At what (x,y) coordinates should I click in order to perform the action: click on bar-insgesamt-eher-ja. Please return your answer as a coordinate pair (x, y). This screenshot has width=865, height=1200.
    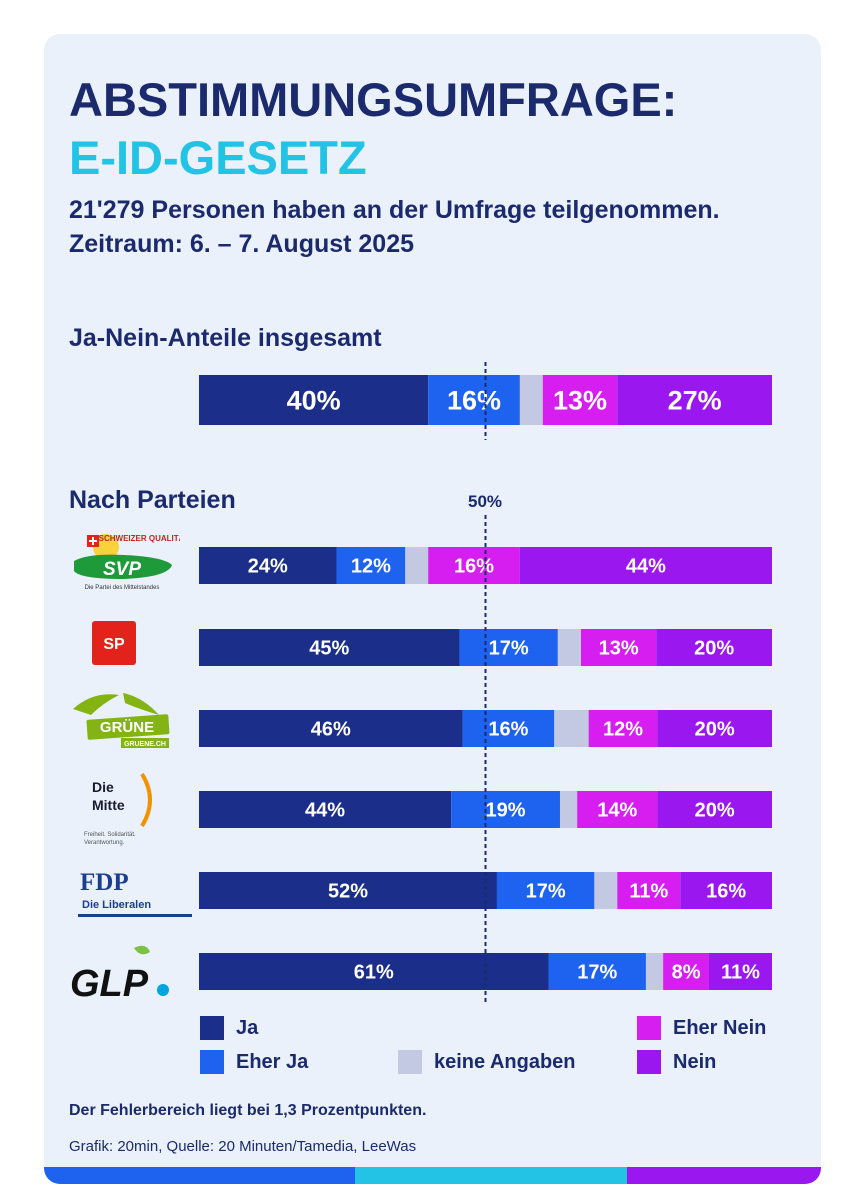
    Looking at the image, I should click on (474, 400).